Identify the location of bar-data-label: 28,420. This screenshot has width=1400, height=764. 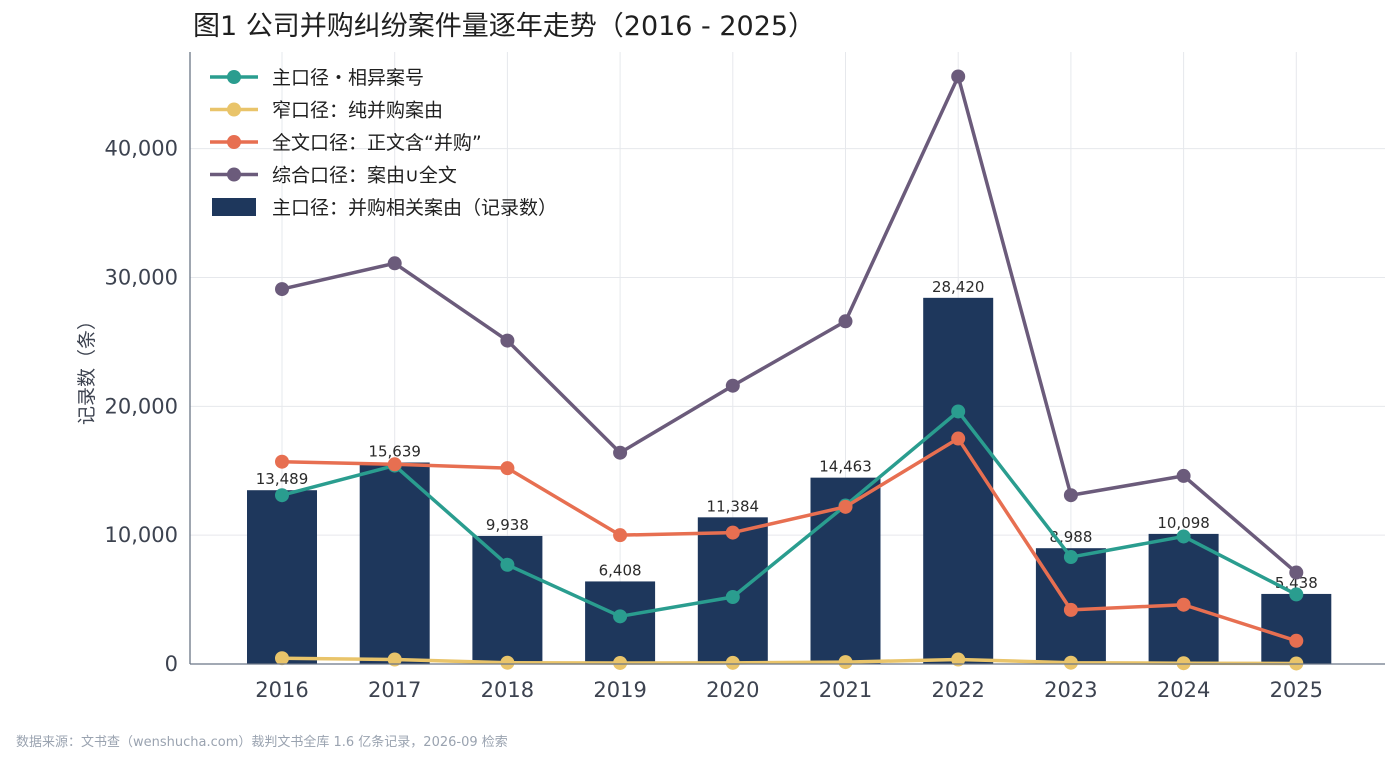
(958, 287).